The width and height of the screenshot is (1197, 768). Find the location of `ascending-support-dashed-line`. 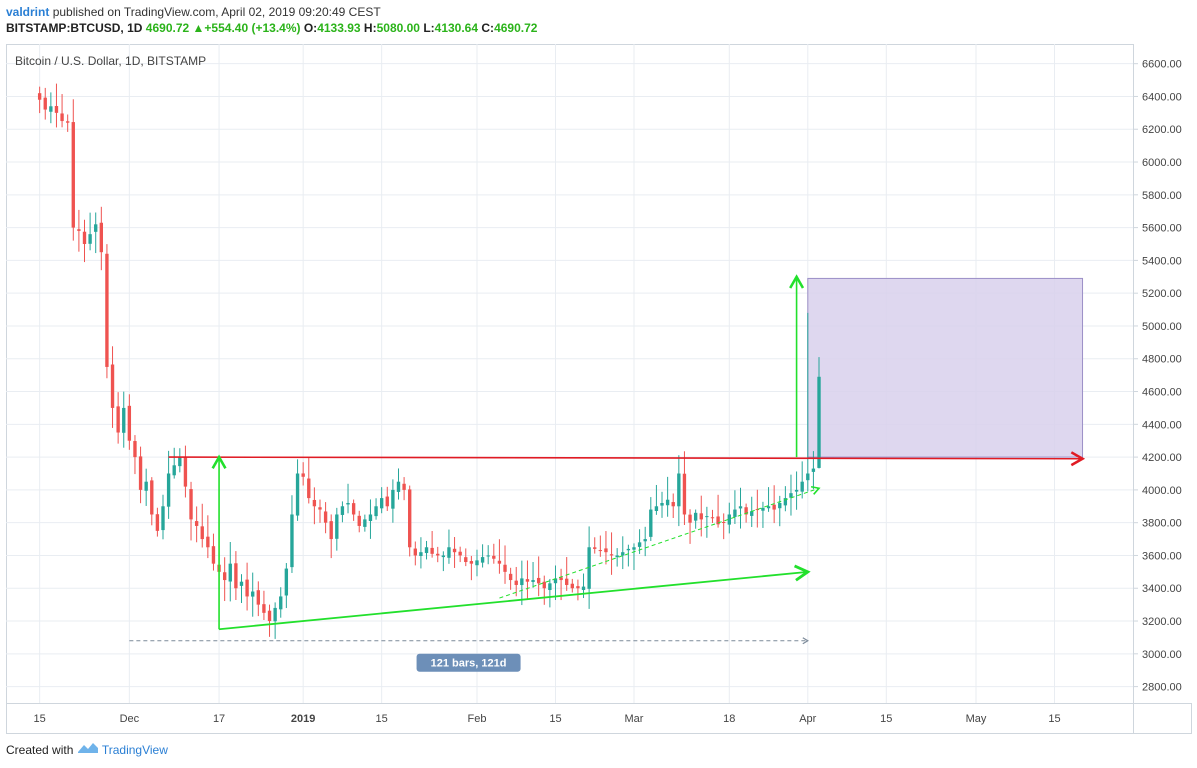

ascending-support-dashed-line is located at coordinates (660, 542).